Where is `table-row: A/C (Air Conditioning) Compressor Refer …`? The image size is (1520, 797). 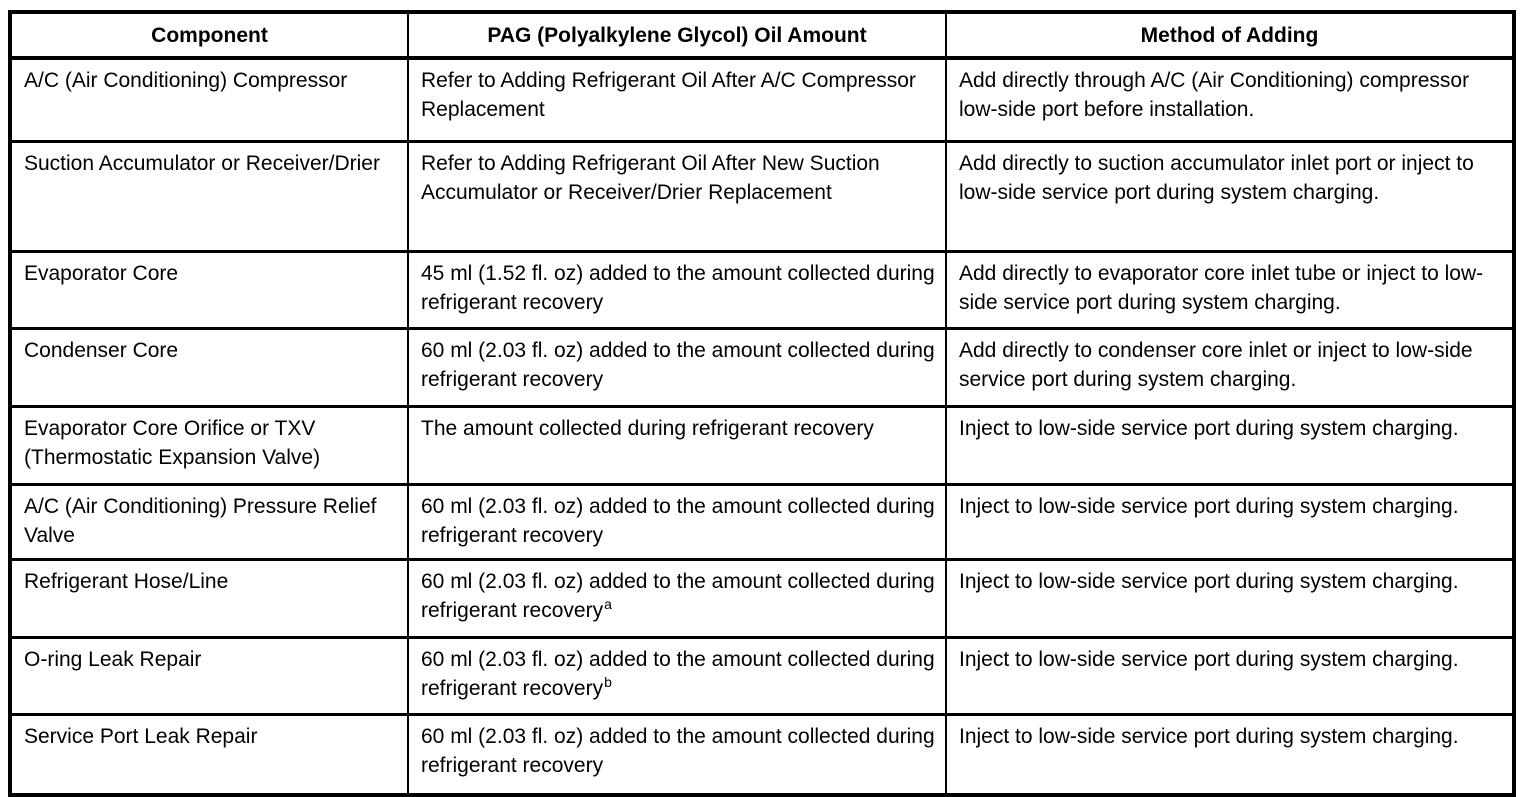
table-row: A/C (Air Conditioning) Compressor Refer … is located at coordinates (762, 100).